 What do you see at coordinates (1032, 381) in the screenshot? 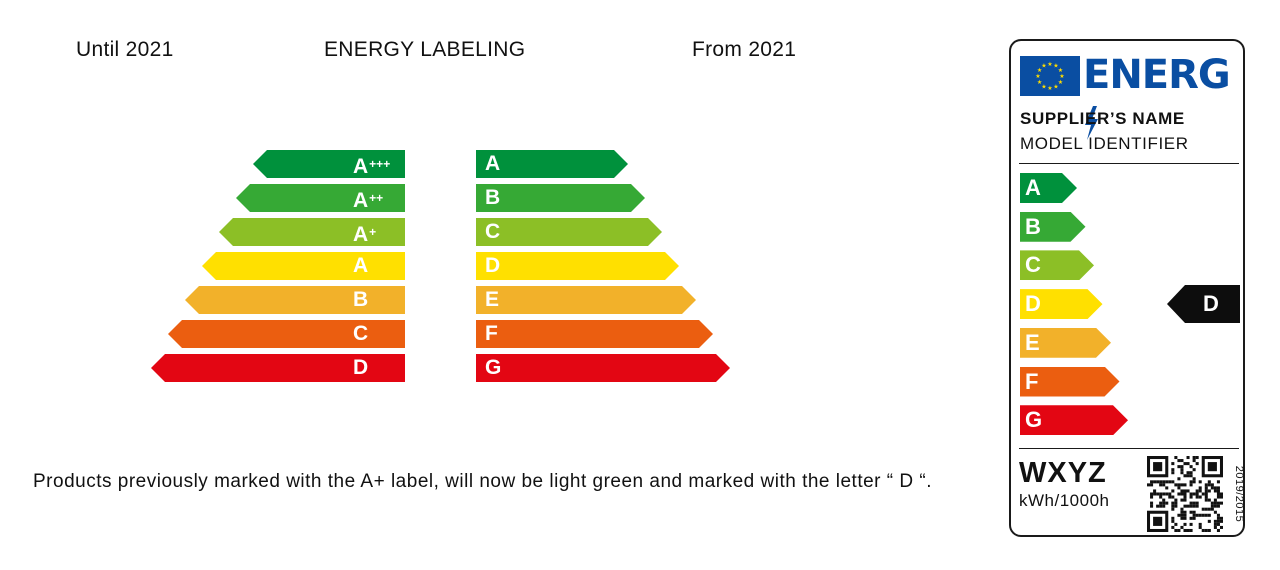
I see `label-scale-bar-letter: F` at bounding box center [1032, 381].